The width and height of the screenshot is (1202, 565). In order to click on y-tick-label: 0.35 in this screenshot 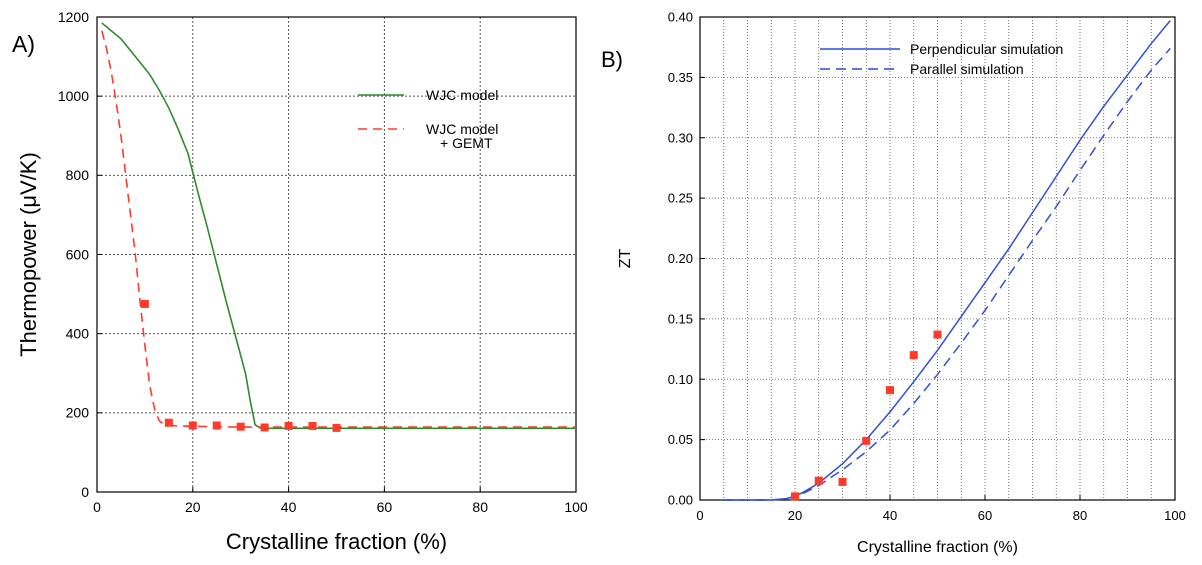, I will do `click(680, 77)`.